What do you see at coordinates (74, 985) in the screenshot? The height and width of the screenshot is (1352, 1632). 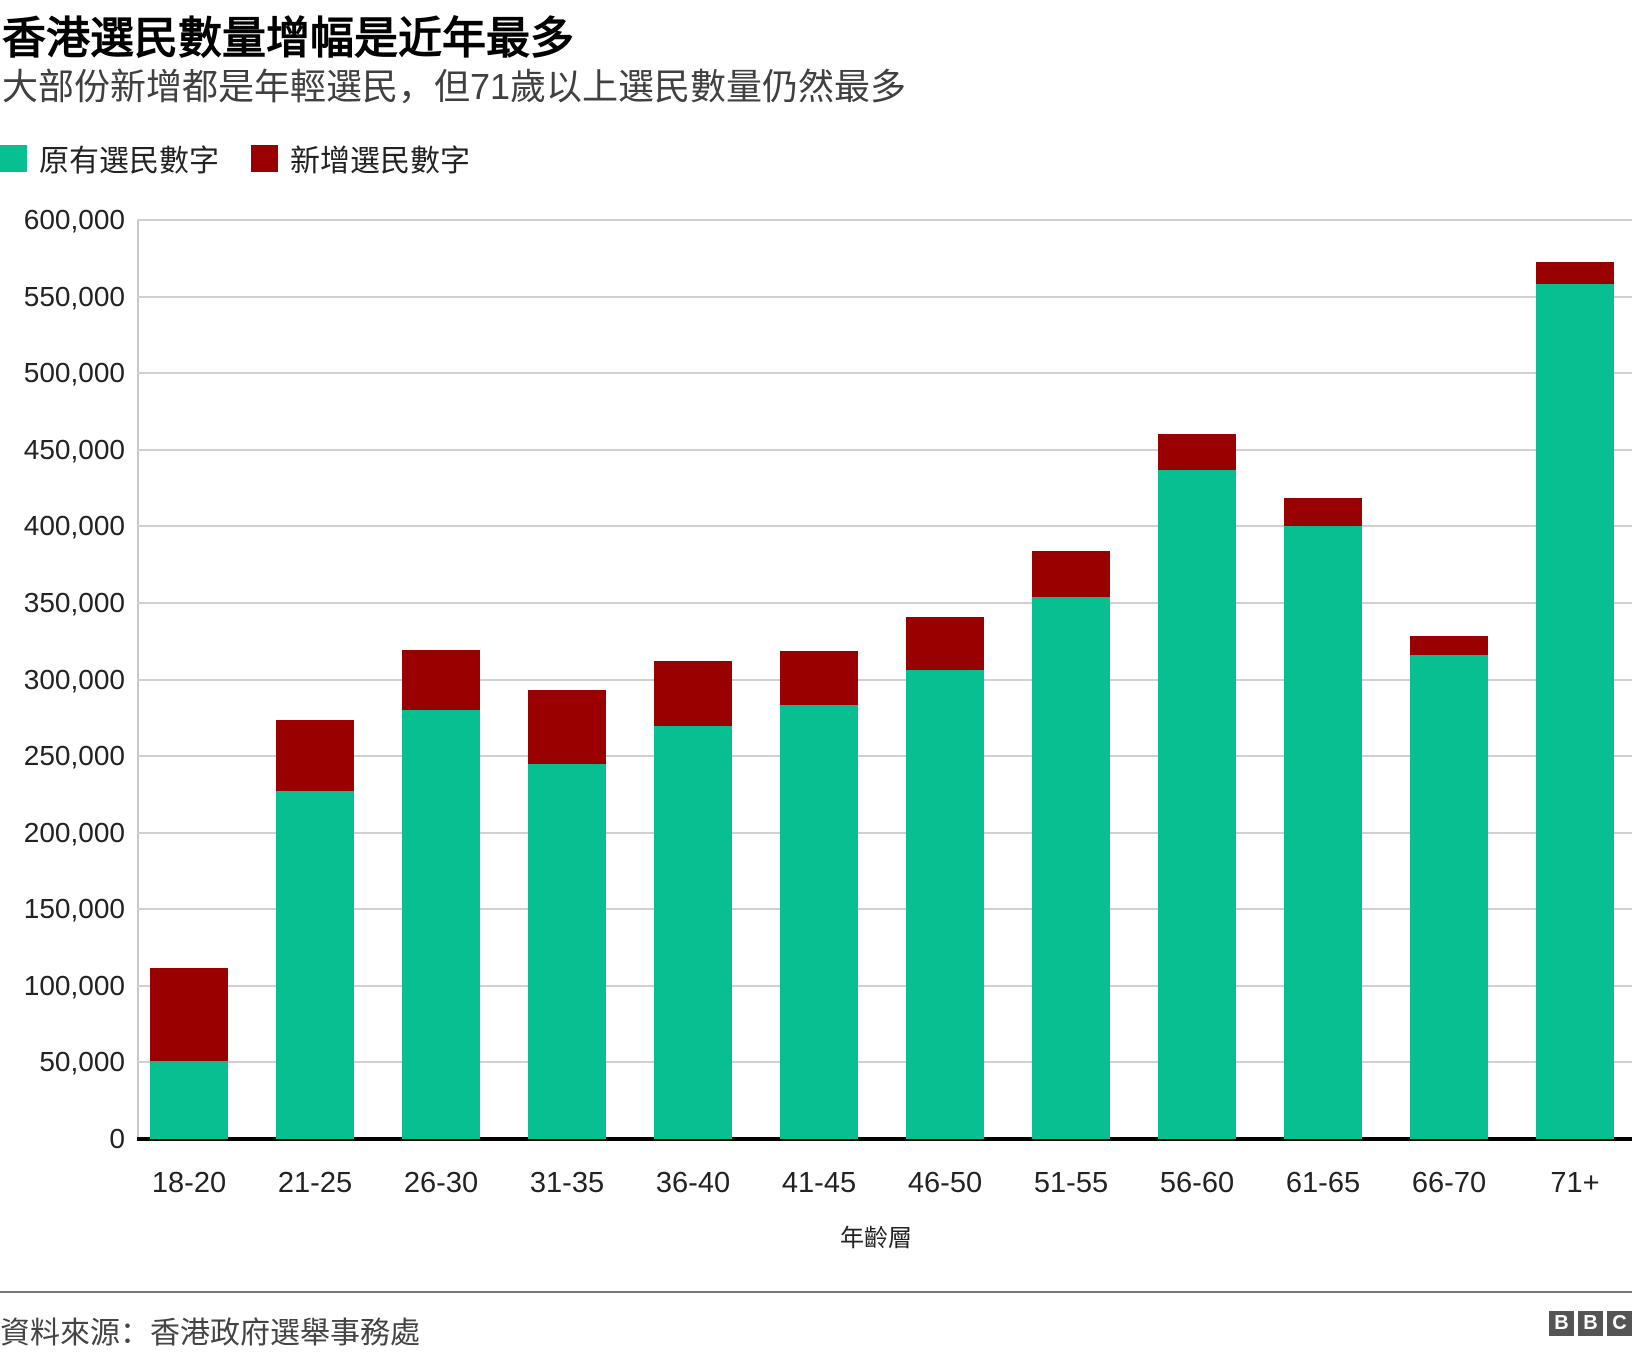 I see `y-tick-label: 100,000` at bounding box center [74, 985].